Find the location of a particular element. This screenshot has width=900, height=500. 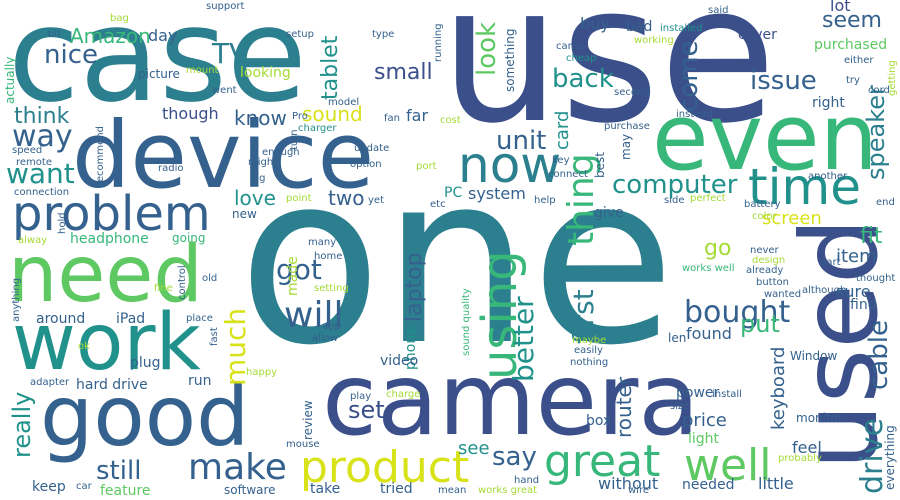

word-Pro: Pro is located at coordinates (300, 116).